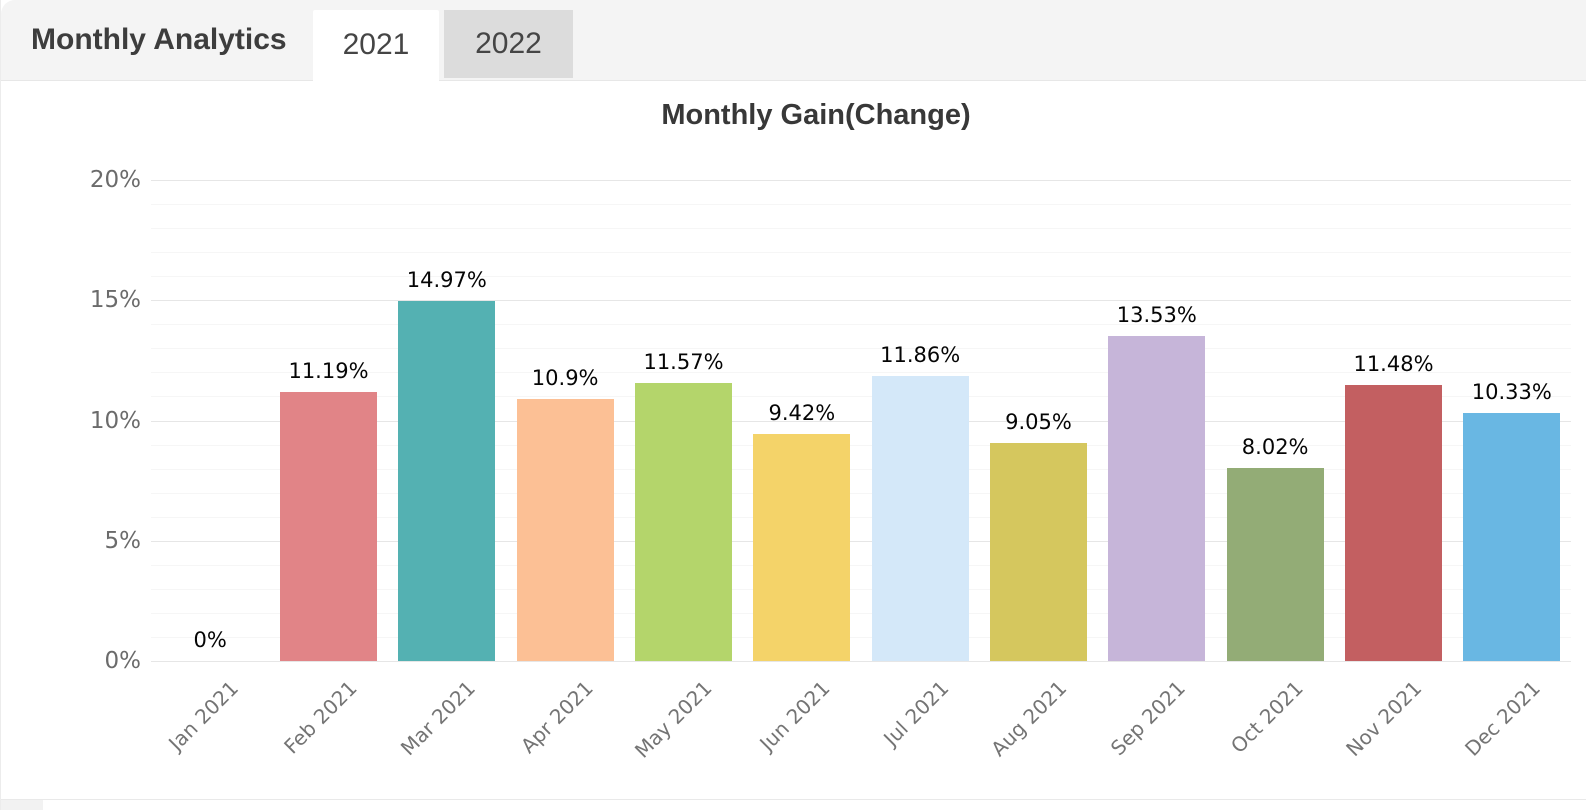  I want to click on bar-jul-2021, so click(920, 518).